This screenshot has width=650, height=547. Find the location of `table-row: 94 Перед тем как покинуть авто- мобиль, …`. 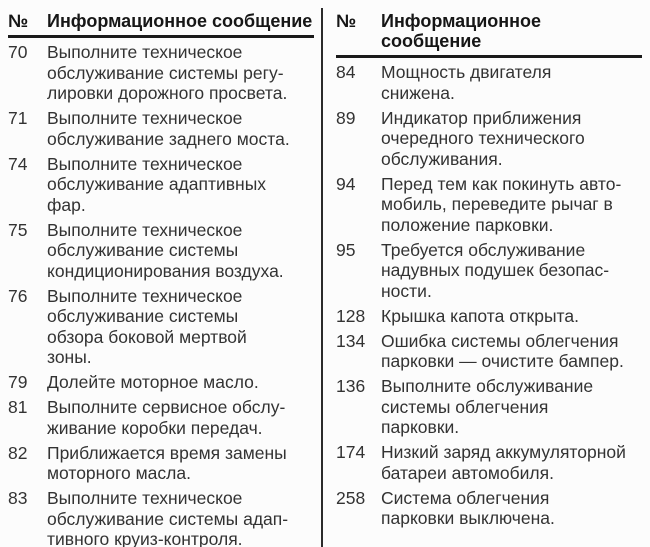

table-row: 94 Перед тем как покинуть авто- мобиль, … is located at coordinates (489, 205).